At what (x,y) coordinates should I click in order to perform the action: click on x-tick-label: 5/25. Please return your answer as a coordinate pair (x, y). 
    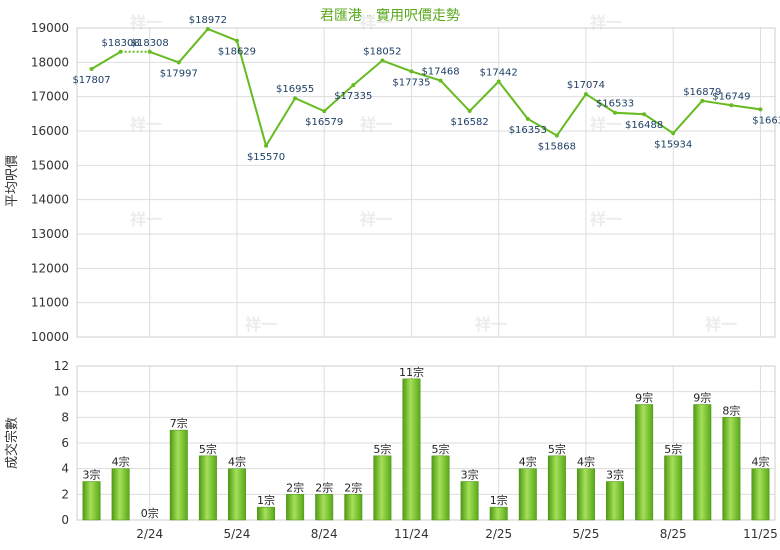
    Looking at the image, I should click on (585, 534).